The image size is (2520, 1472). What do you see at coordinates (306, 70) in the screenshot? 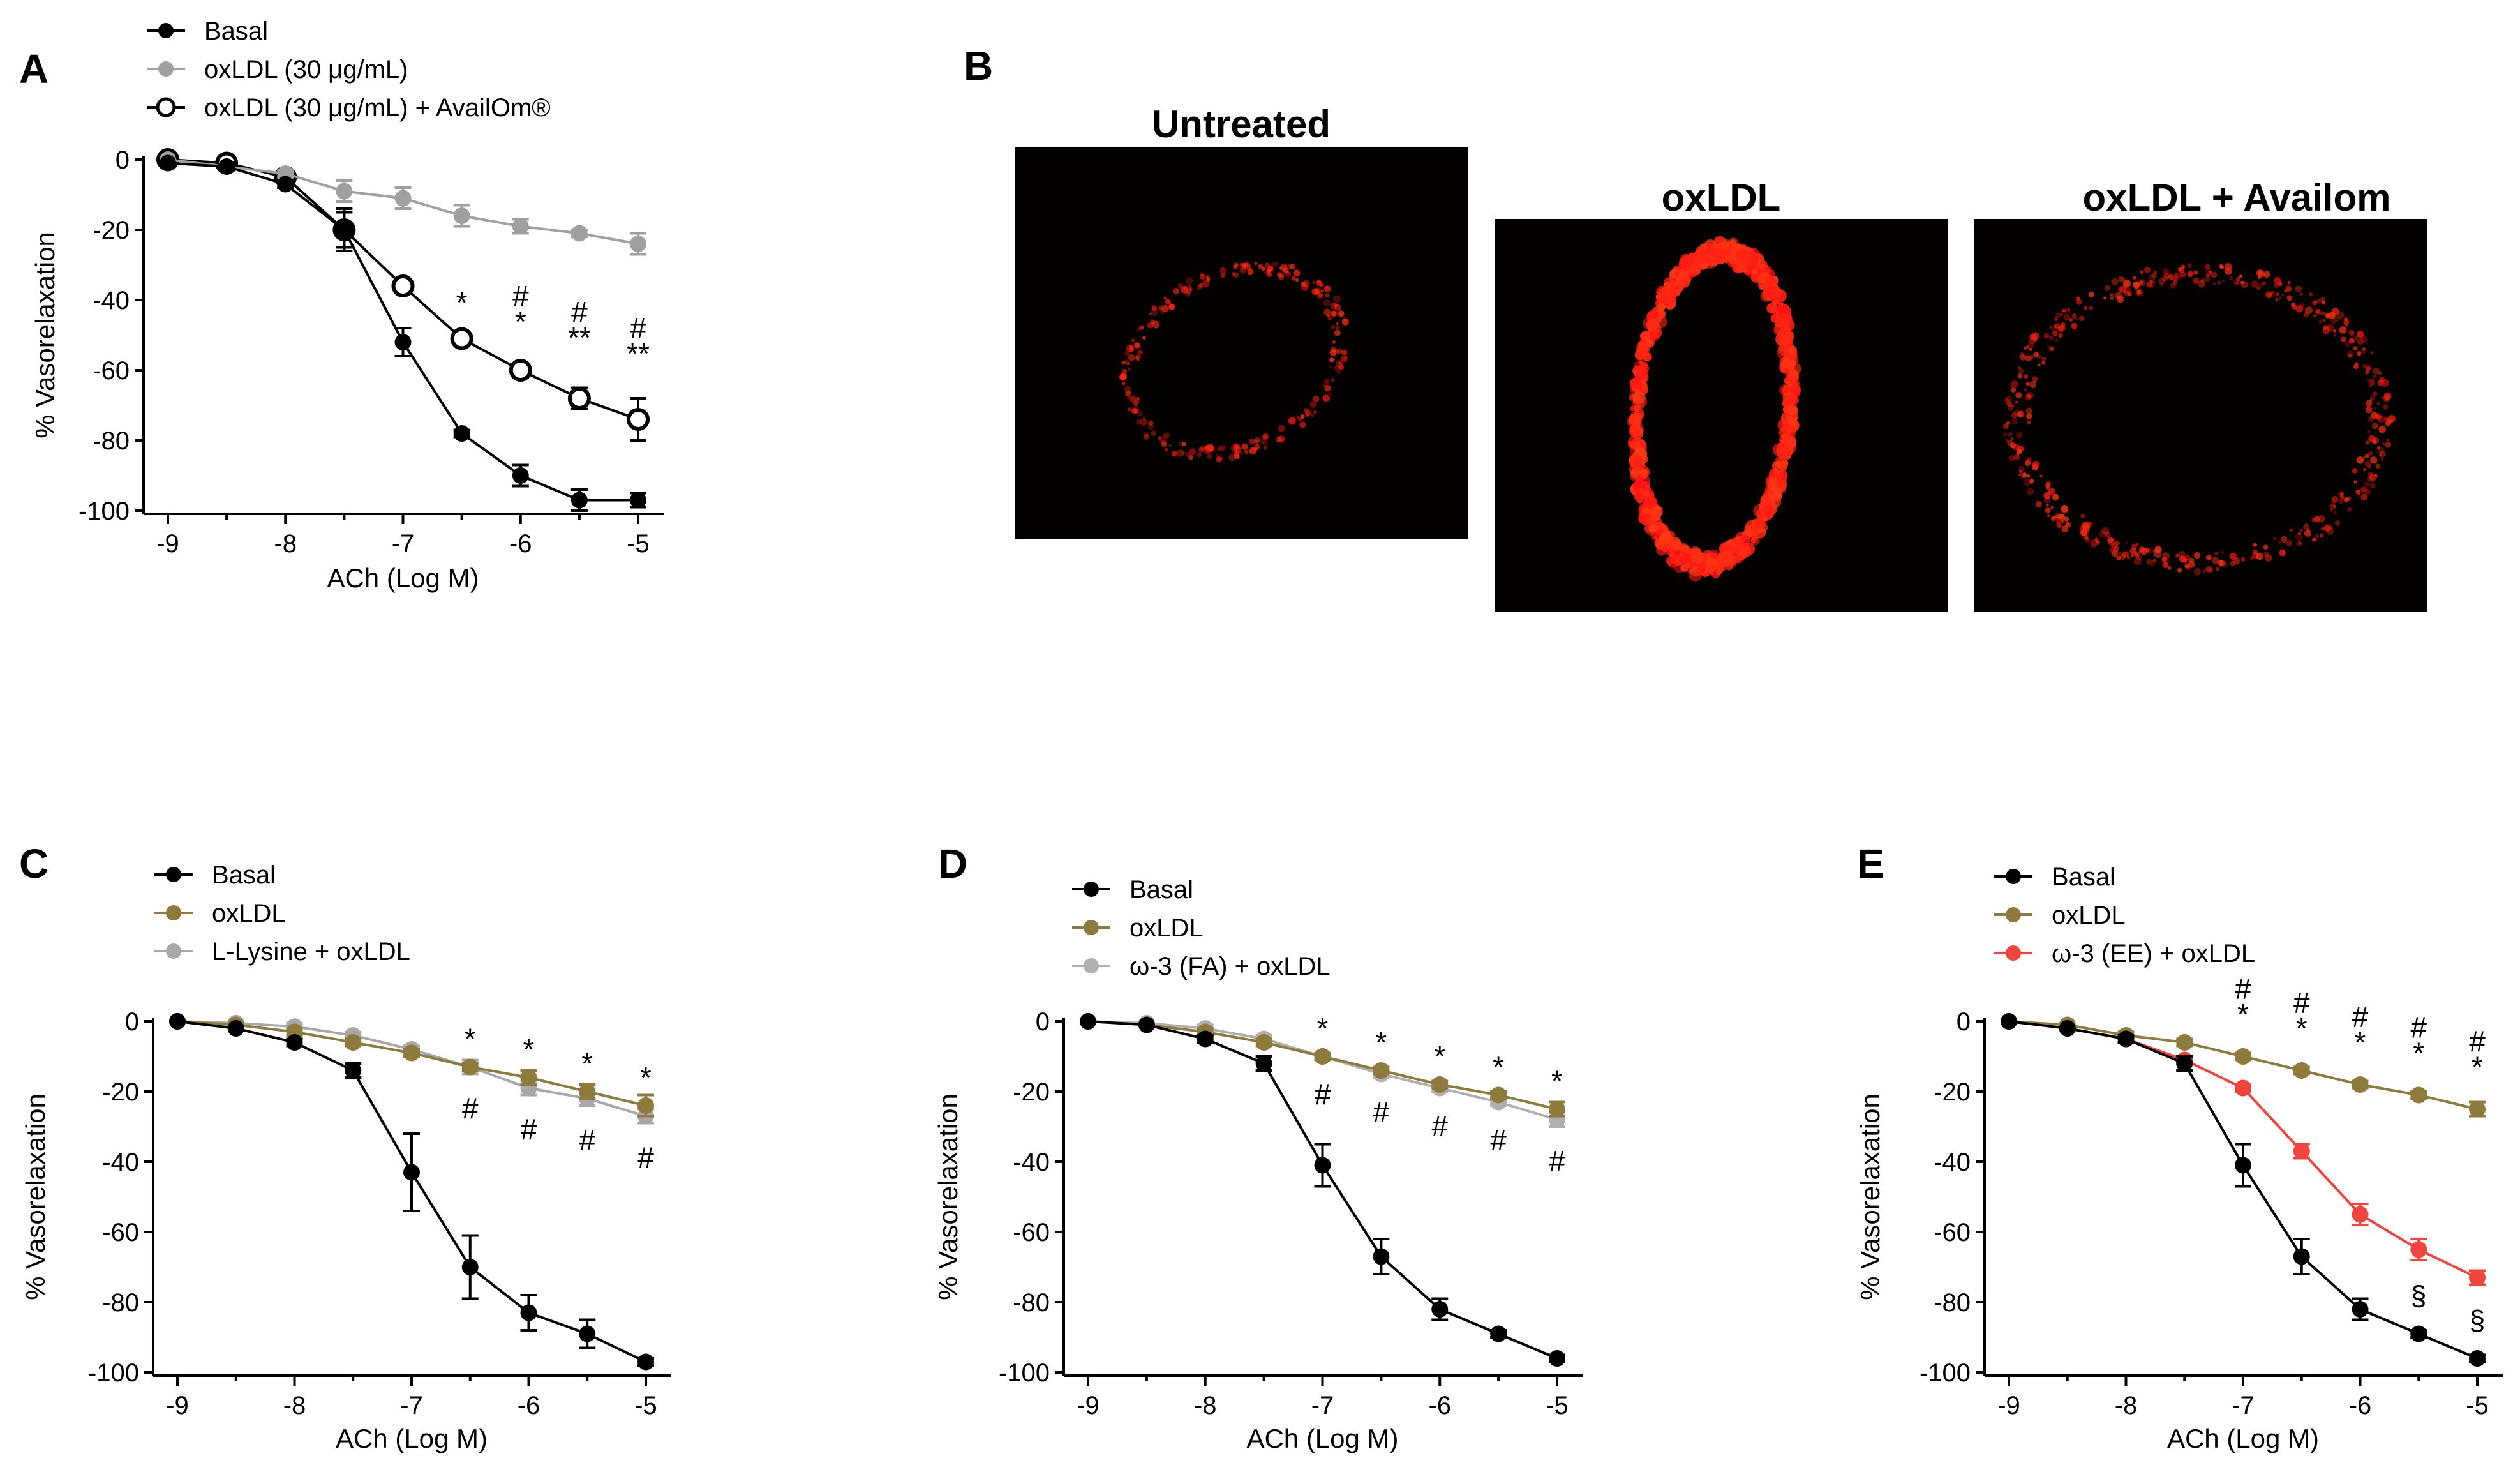
I see `legend-label: oxLDL (30 μg/mL)` at bounding box center [306, 70].